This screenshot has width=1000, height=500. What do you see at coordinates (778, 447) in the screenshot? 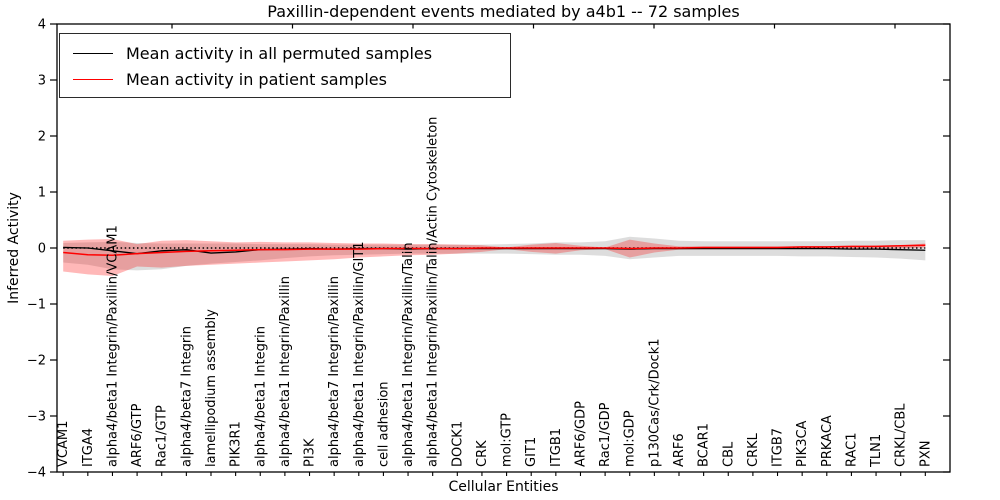
I see `x-category-label: ITGB7` at bounding box center [778, 447].